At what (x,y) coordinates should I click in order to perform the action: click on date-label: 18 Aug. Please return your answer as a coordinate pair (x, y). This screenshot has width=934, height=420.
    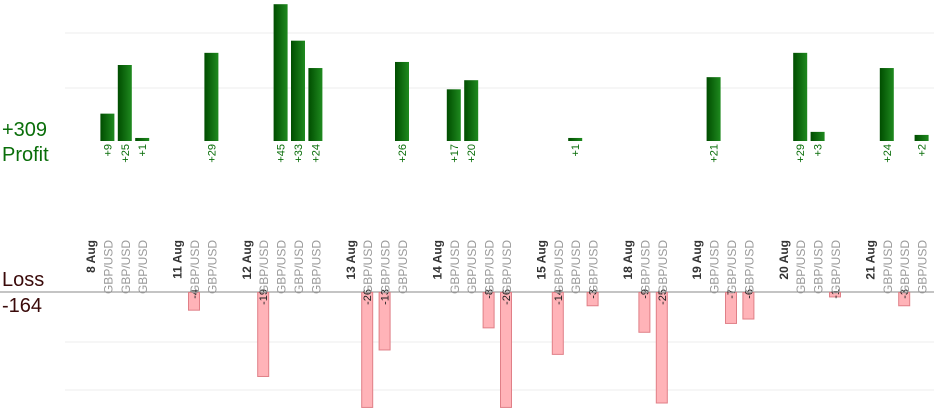
    Looking at the image, I should click on (628, 260).